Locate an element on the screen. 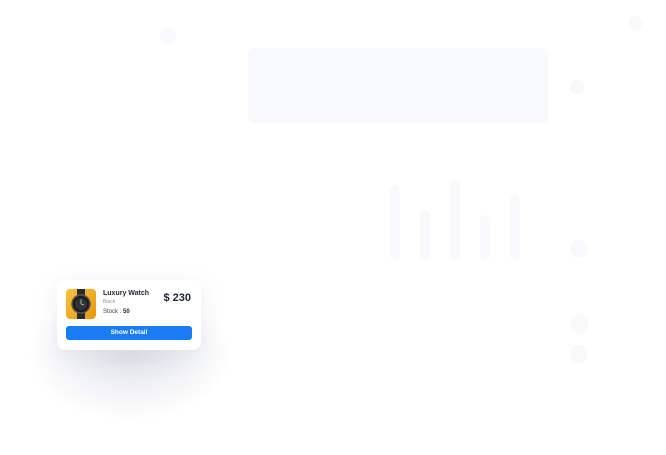 Image resolution: width=666 pixels, height=455 pixels. watch-icon is located at coordinates (81, 304).